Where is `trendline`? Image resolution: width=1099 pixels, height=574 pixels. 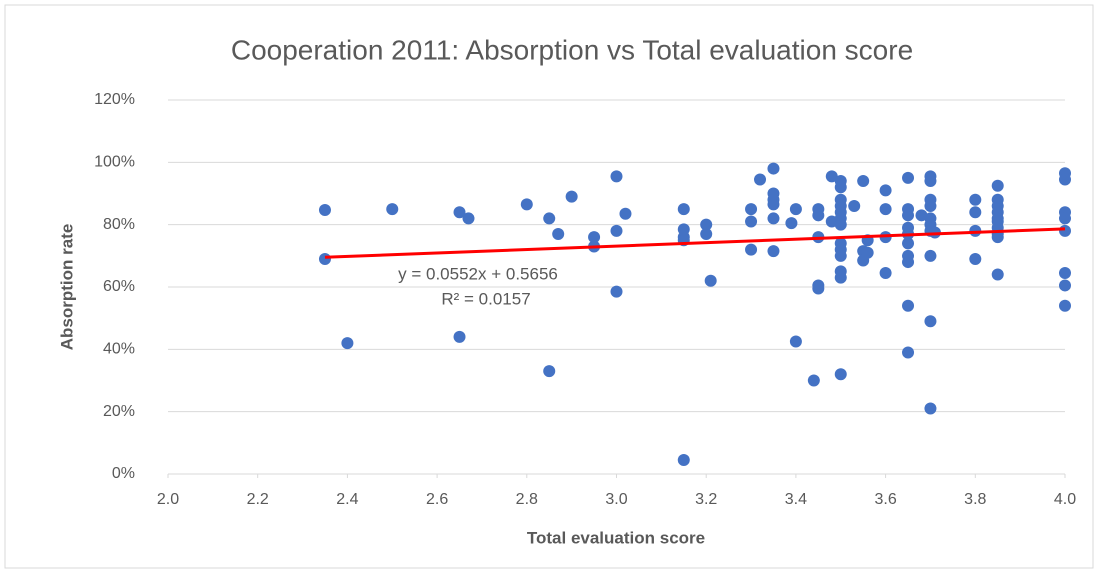
trendline is located at coordinates (695, 243).